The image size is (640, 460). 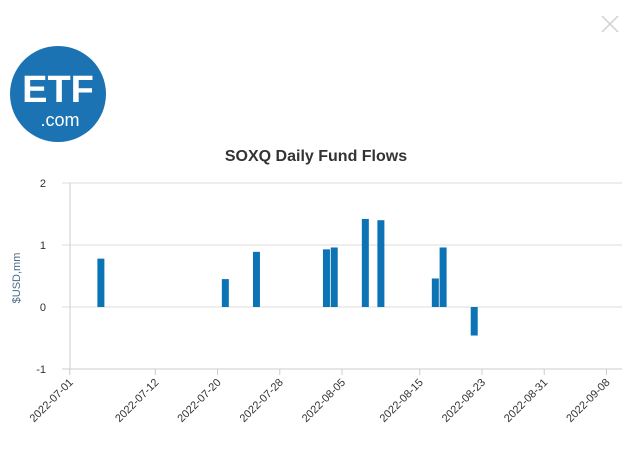 I want to click on etf-logo: ETF .com, so click(x=58, y=94).